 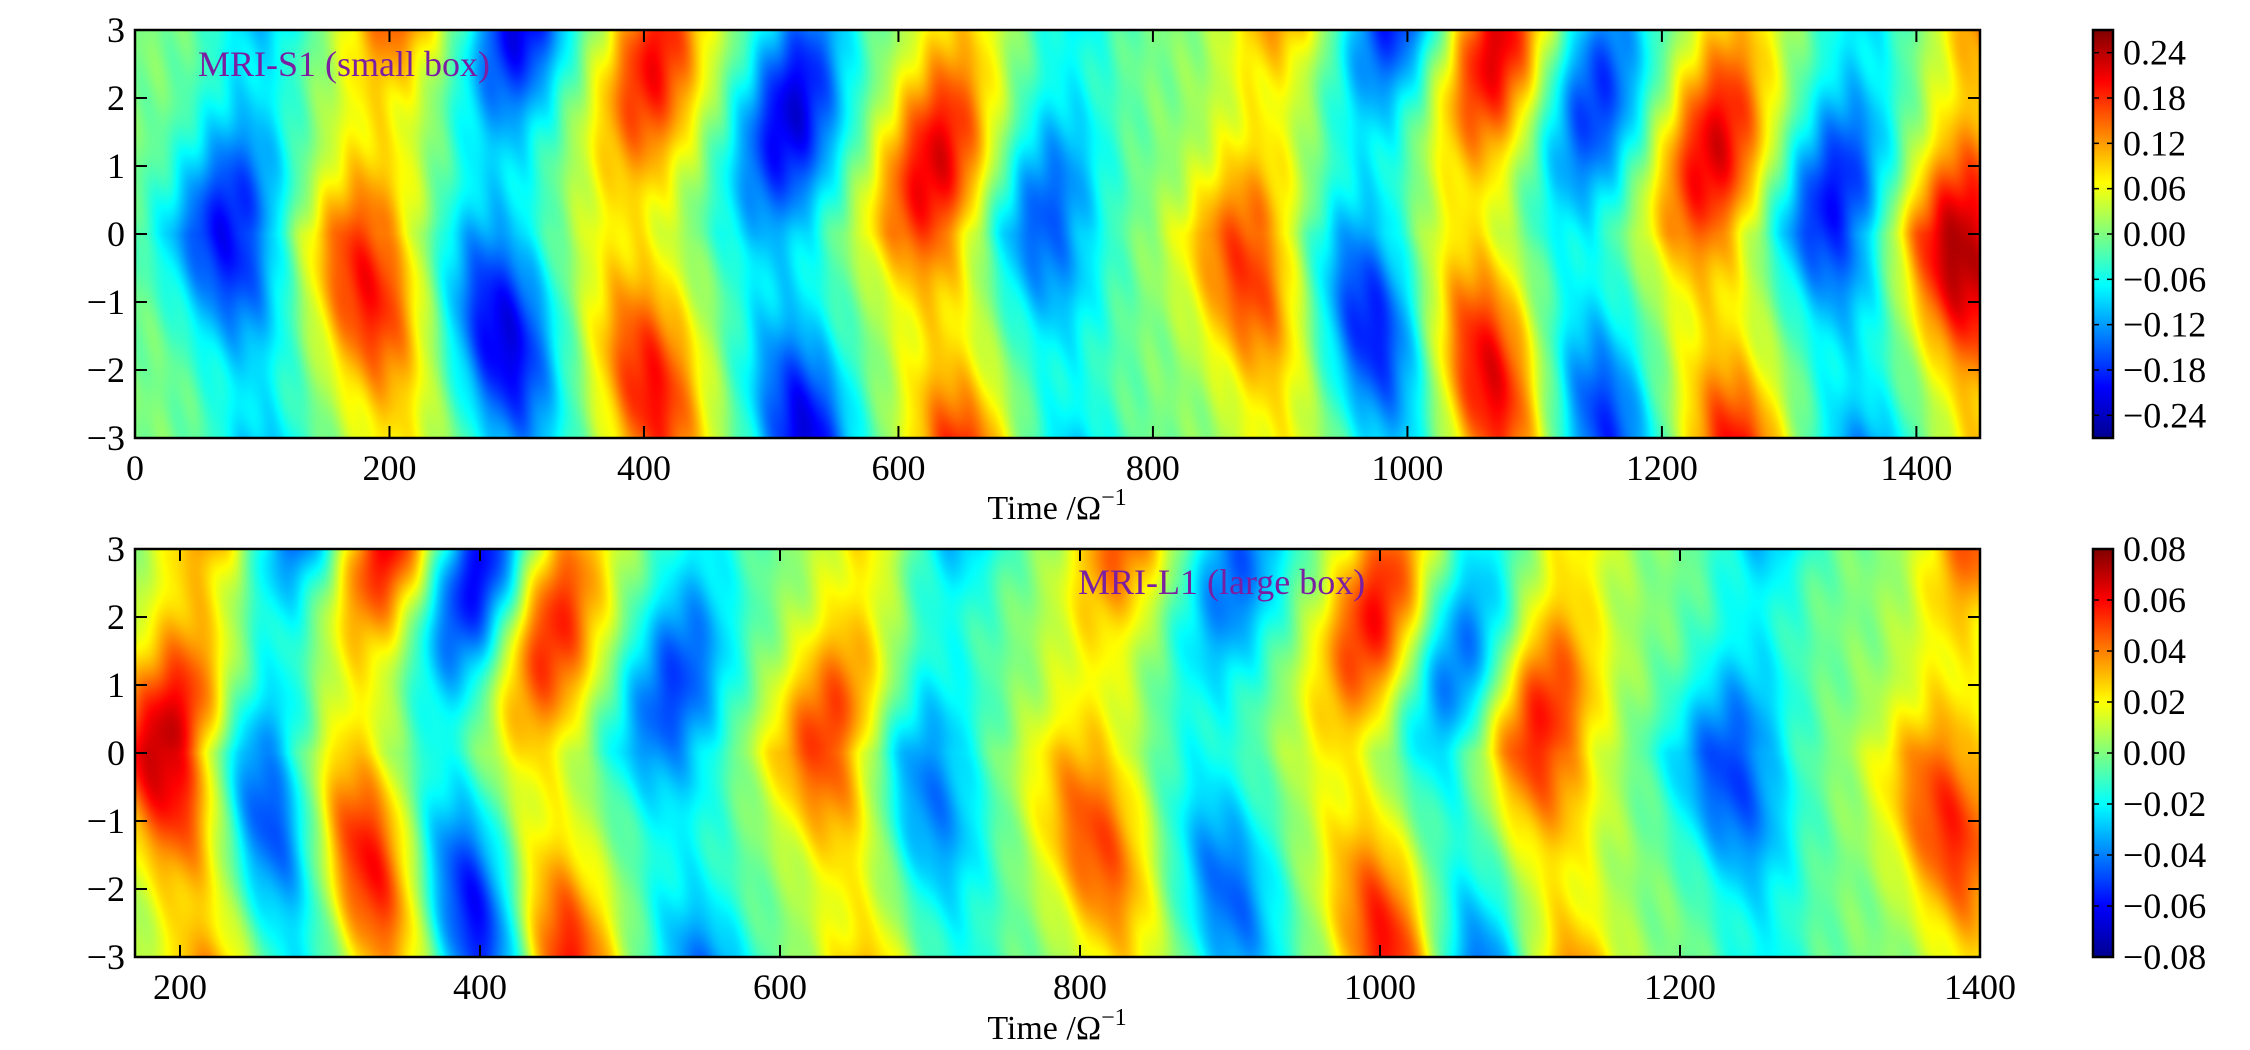 I want to click on colorbar-tick-label: 0.08, so click(x=2154, y=549).